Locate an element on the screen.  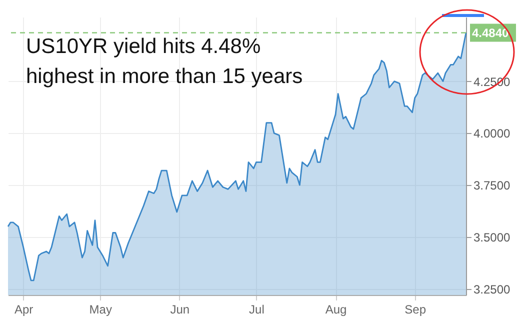
x-tick-label: Jun is located at coordinates (180, 309).